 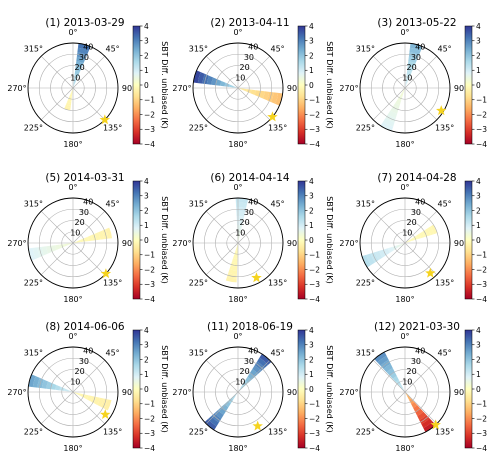 I want to click on theta-tick-label: 90°, so click(x=461, y=392).